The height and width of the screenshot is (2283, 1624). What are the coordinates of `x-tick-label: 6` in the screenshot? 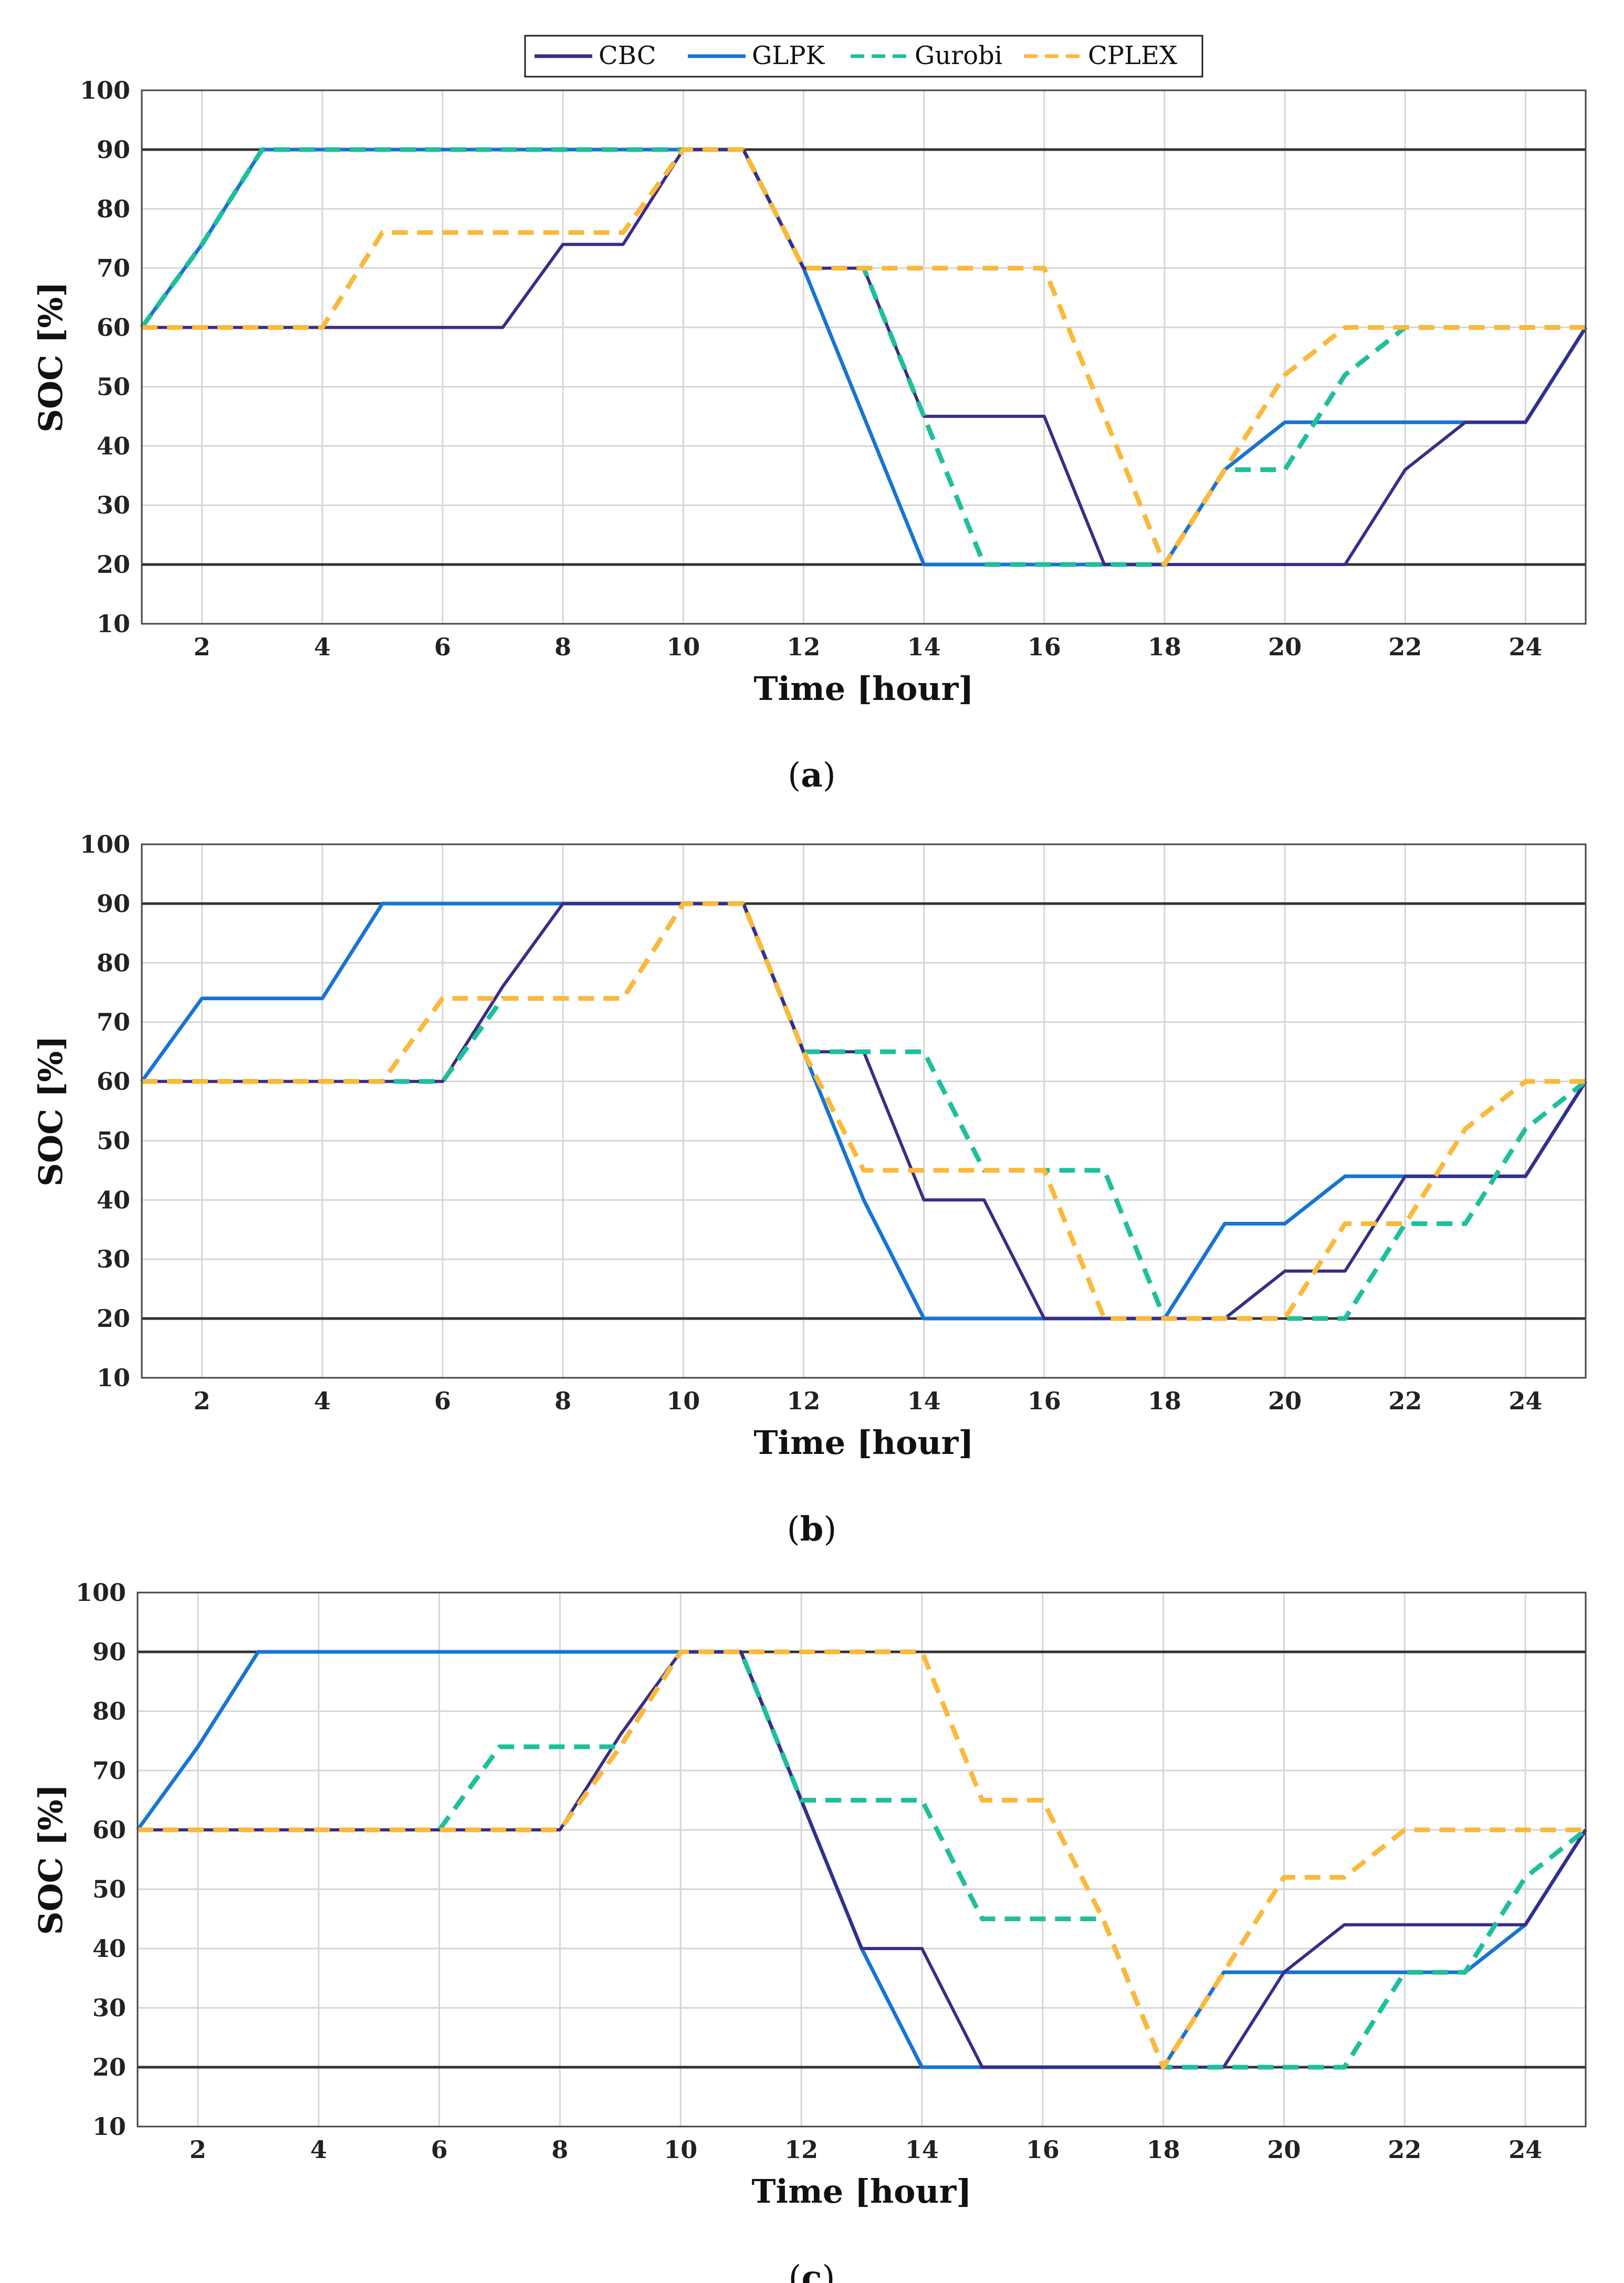 It's located at (440, 2149).